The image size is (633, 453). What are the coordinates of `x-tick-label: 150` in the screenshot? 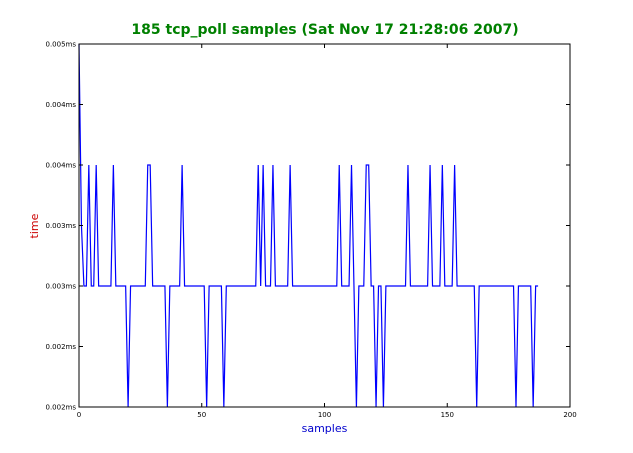 It's located at (447, 415).